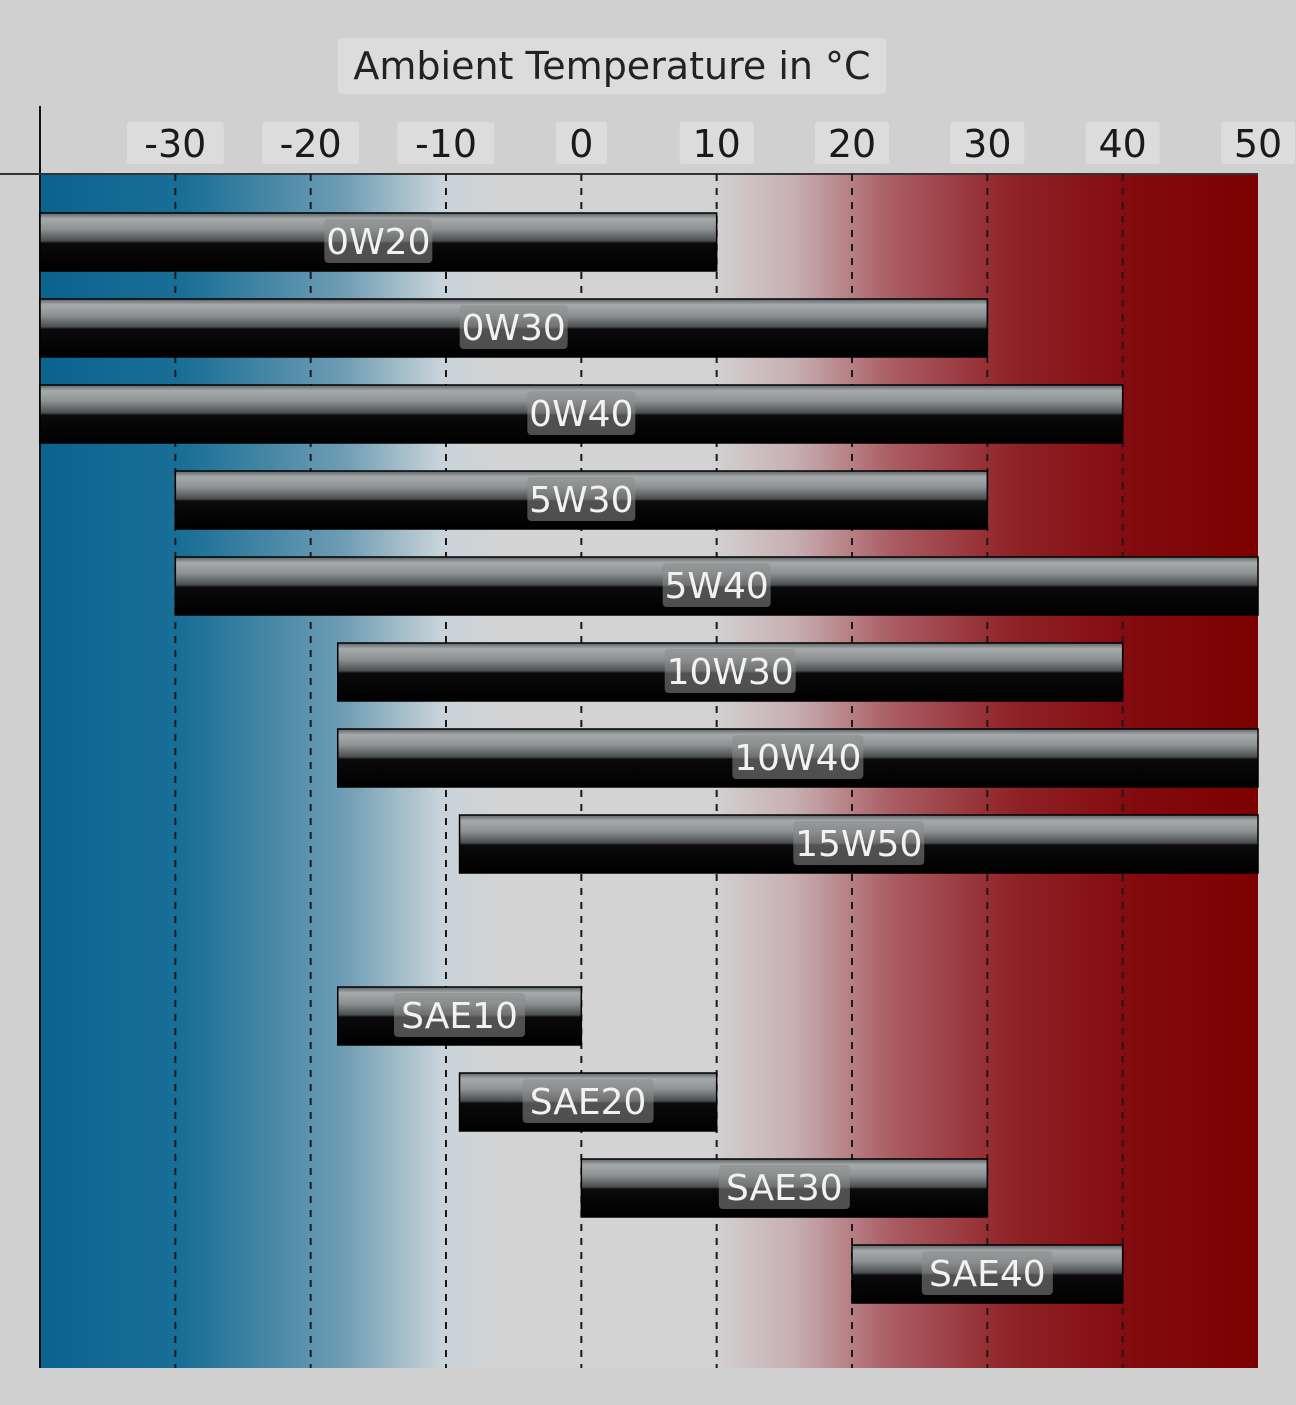  I want to click on bar-sae30: SAE30, so click(784, 1188).